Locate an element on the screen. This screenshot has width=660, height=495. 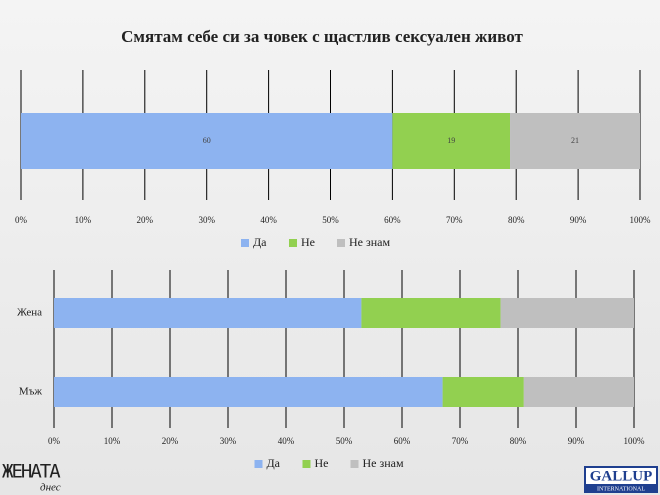
logo-left: ЖЕНАТА днес is located at coordinates (32, 477).